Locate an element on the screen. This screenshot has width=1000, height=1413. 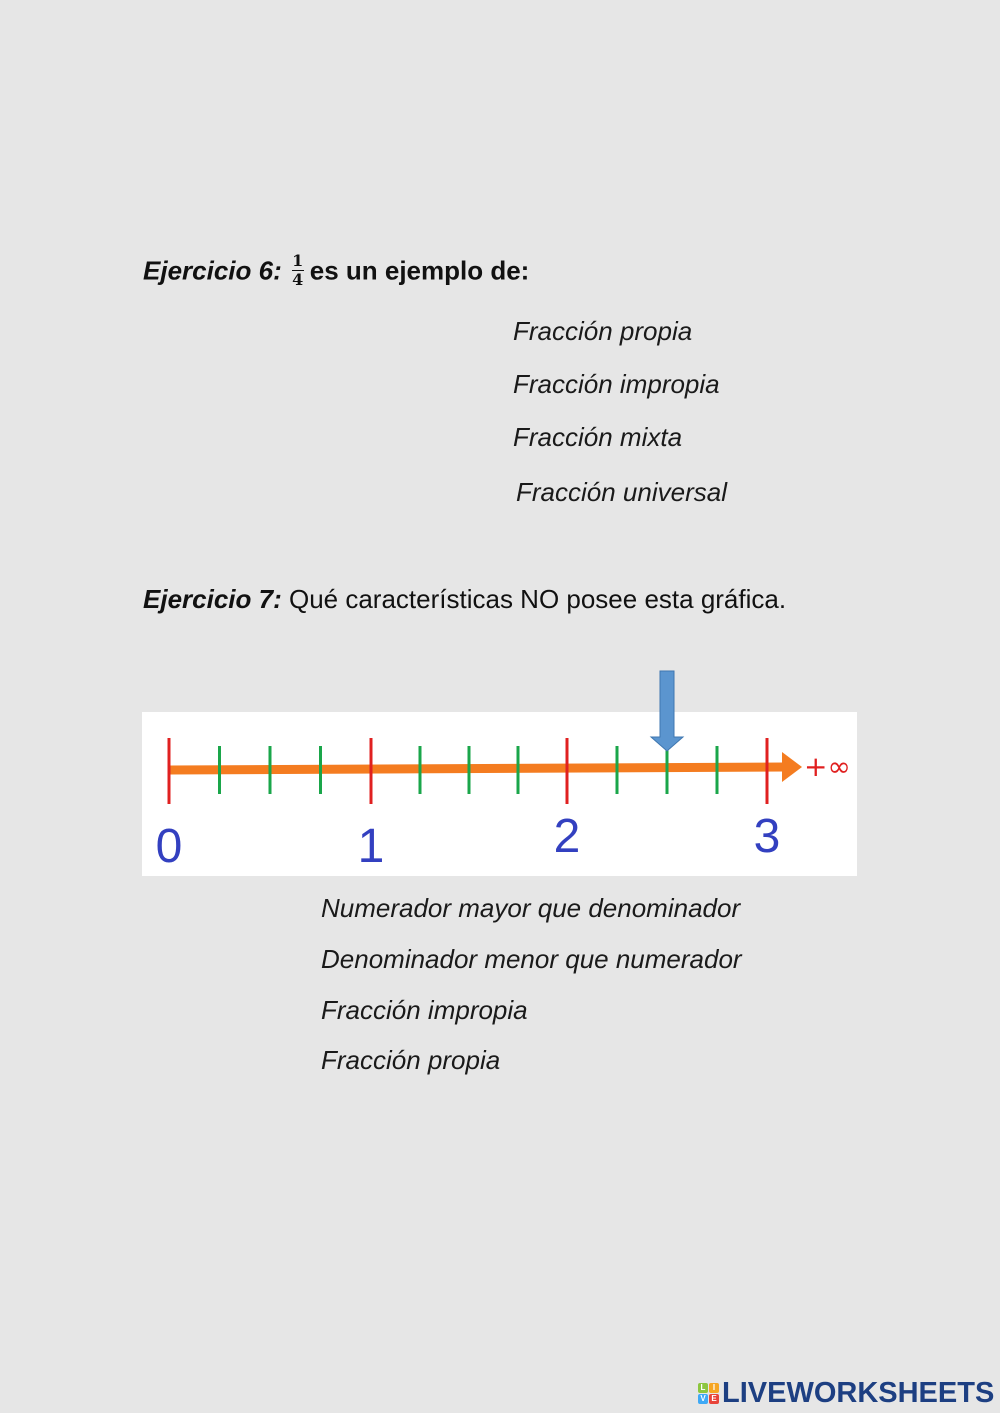
exercise6-heading: Ejercicio 6: 1 4 es un ejemplo de: is located at coordinates (336, 270).